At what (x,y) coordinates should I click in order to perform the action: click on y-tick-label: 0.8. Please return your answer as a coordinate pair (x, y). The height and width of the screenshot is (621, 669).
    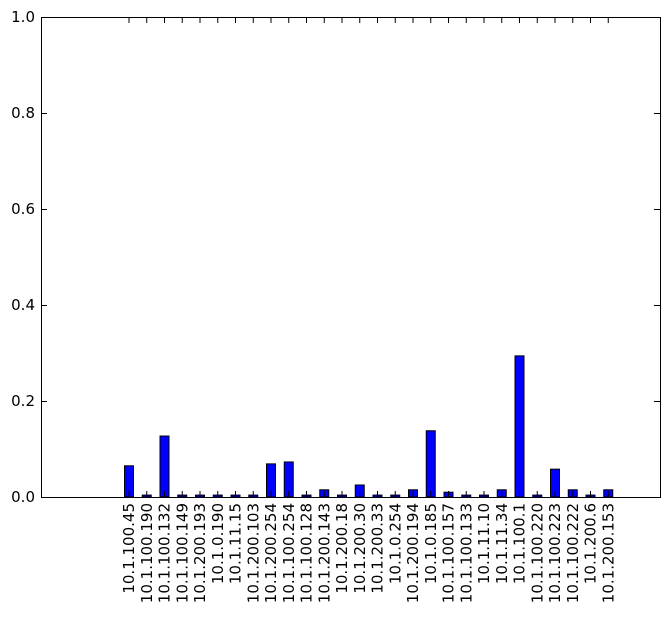
    Looking at the image, I should click on (23, 113).